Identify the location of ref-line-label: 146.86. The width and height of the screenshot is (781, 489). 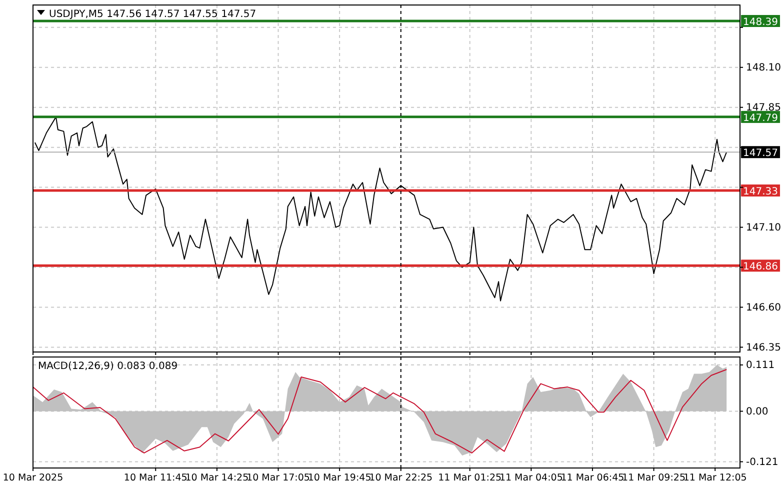
(760, 267).